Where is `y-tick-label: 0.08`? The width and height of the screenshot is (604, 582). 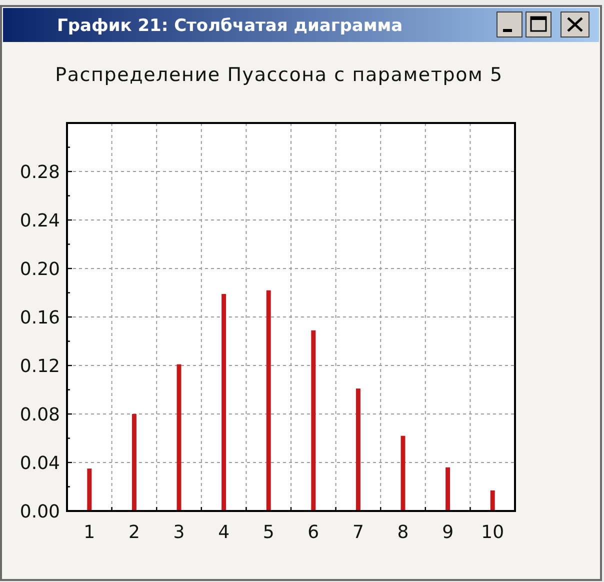 y-tick-label: 0.08 is located at coordinates (40, 415).